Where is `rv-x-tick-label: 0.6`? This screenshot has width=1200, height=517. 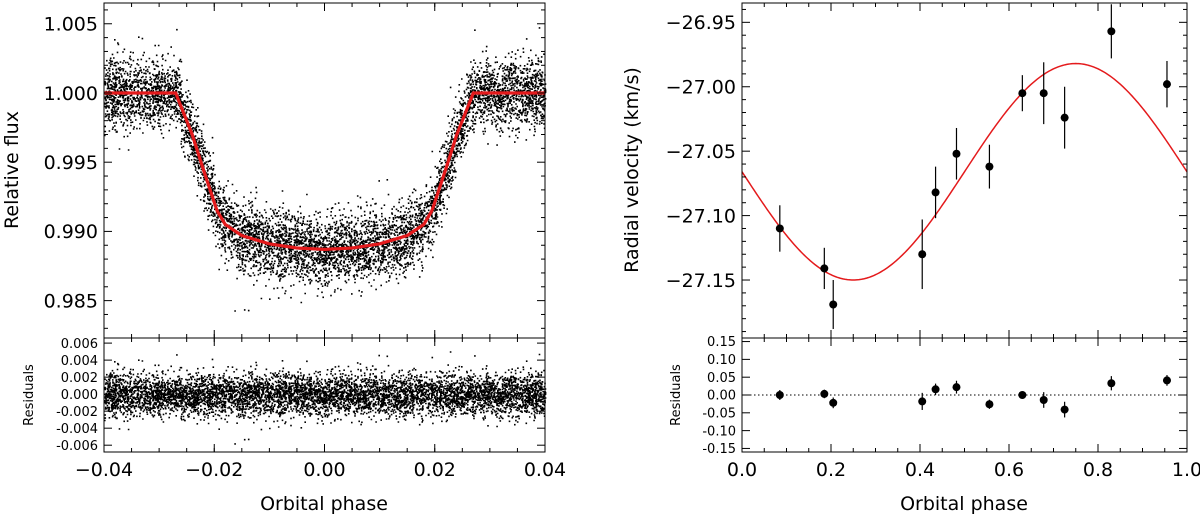
rv-x-tick-label: 0.6 is located at coordinates (1009, 470).